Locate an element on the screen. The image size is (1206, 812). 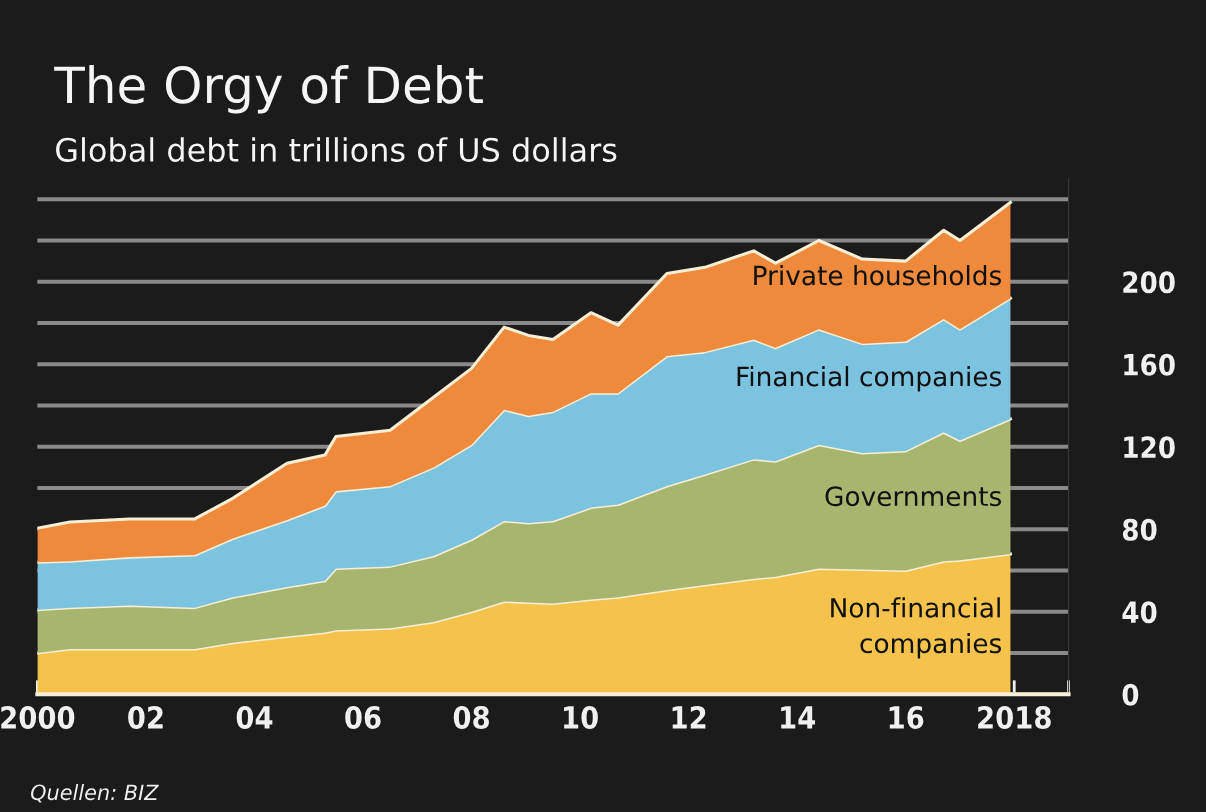
y-tick-label: 200 is located at coordinates (1149, 282).